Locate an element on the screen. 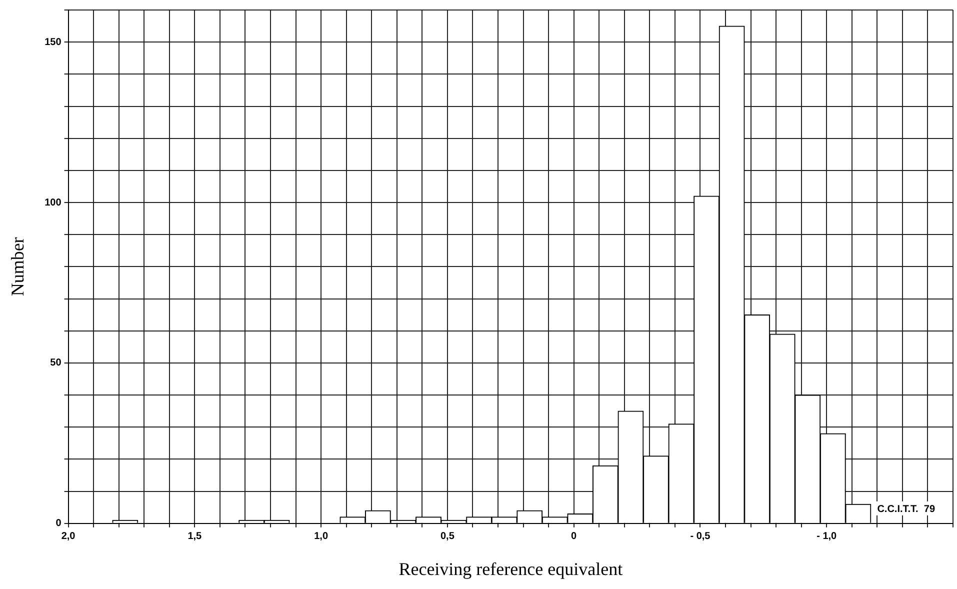  y-tick-label: 0 is located at coordinates (59, 524).